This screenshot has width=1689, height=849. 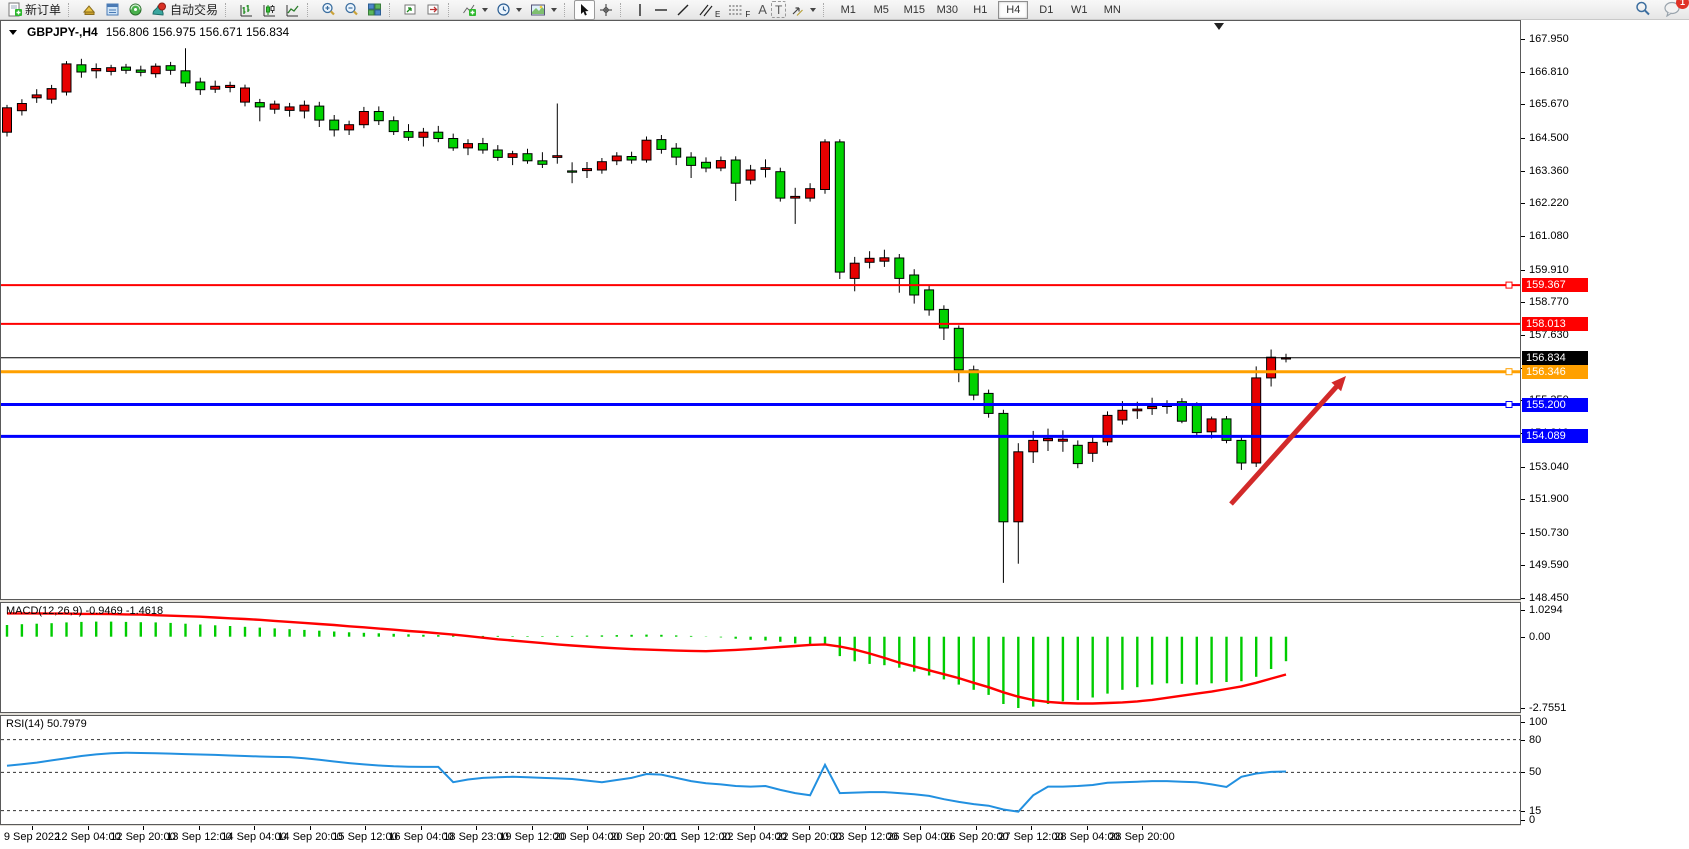 What do you see at coordinates (554, 9) in the screenshot?
I see `templates-caret` at bounding box center [554, 9].